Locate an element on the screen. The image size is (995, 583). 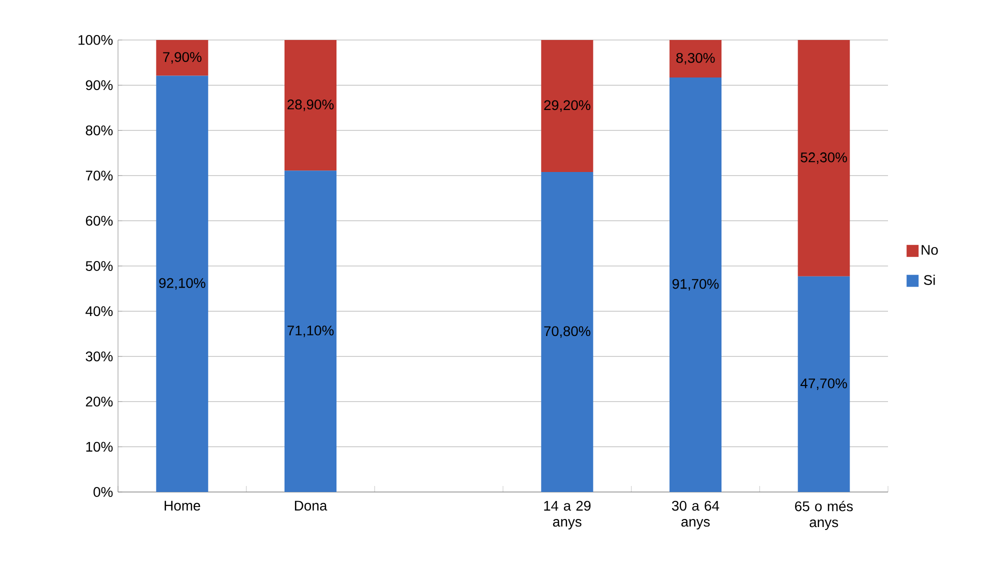
legend-label: No is located at coordinates (930, 250).